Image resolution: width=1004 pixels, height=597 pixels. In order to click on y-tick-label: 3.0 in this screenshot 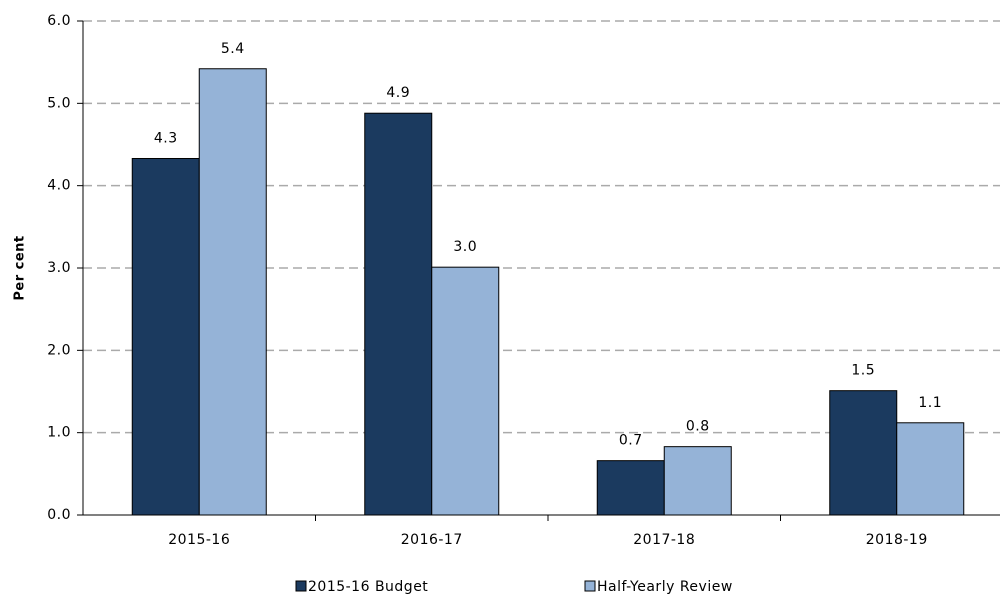, I will do `click(59, 268)`.